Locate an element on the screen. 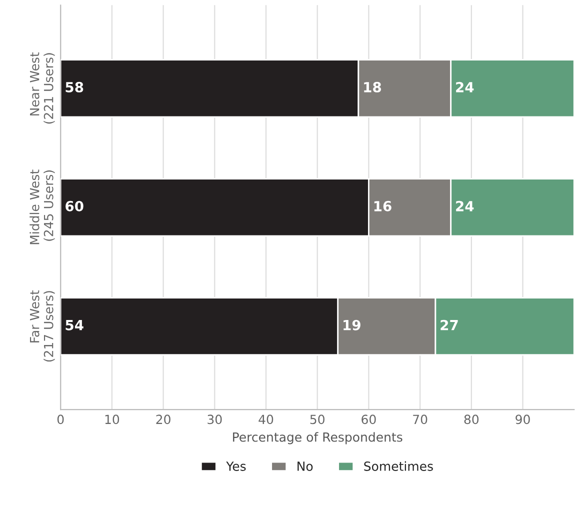  legend-label: No is located at coordinates (305, 466).